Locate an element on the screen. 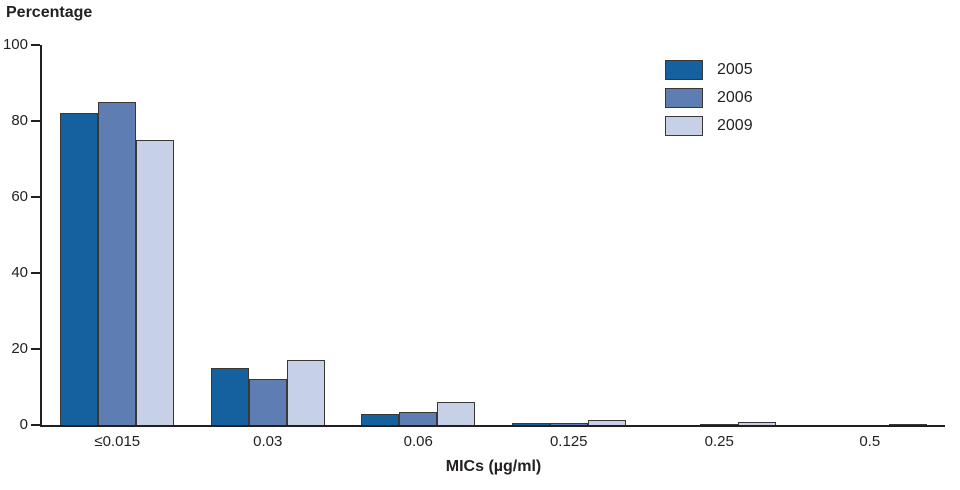  y-tick-label: 80 is located at coordinates (19, 120).